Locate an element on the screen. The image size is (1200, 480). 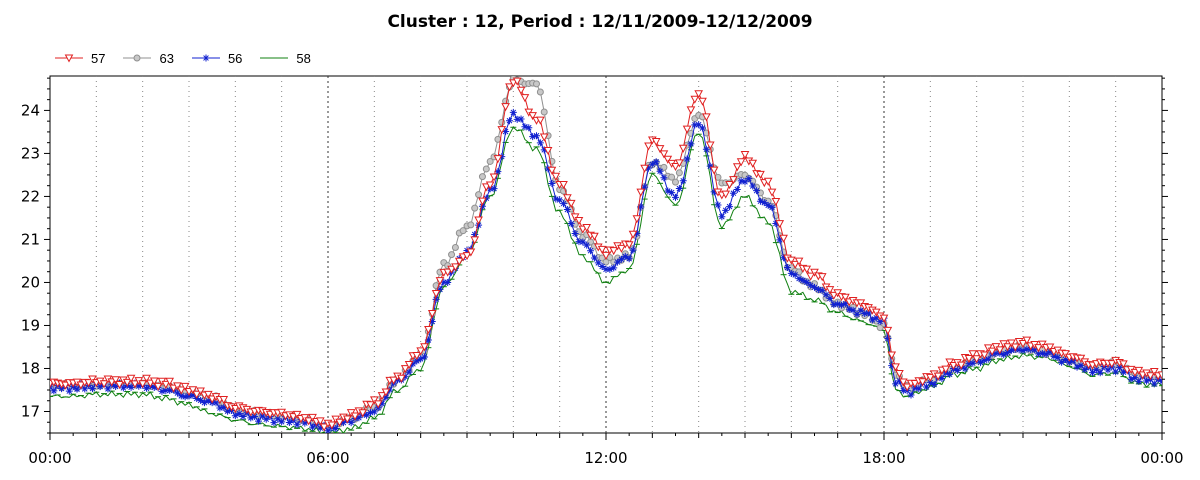
legend-item-58: 58 is located at coordinates (285, 58).